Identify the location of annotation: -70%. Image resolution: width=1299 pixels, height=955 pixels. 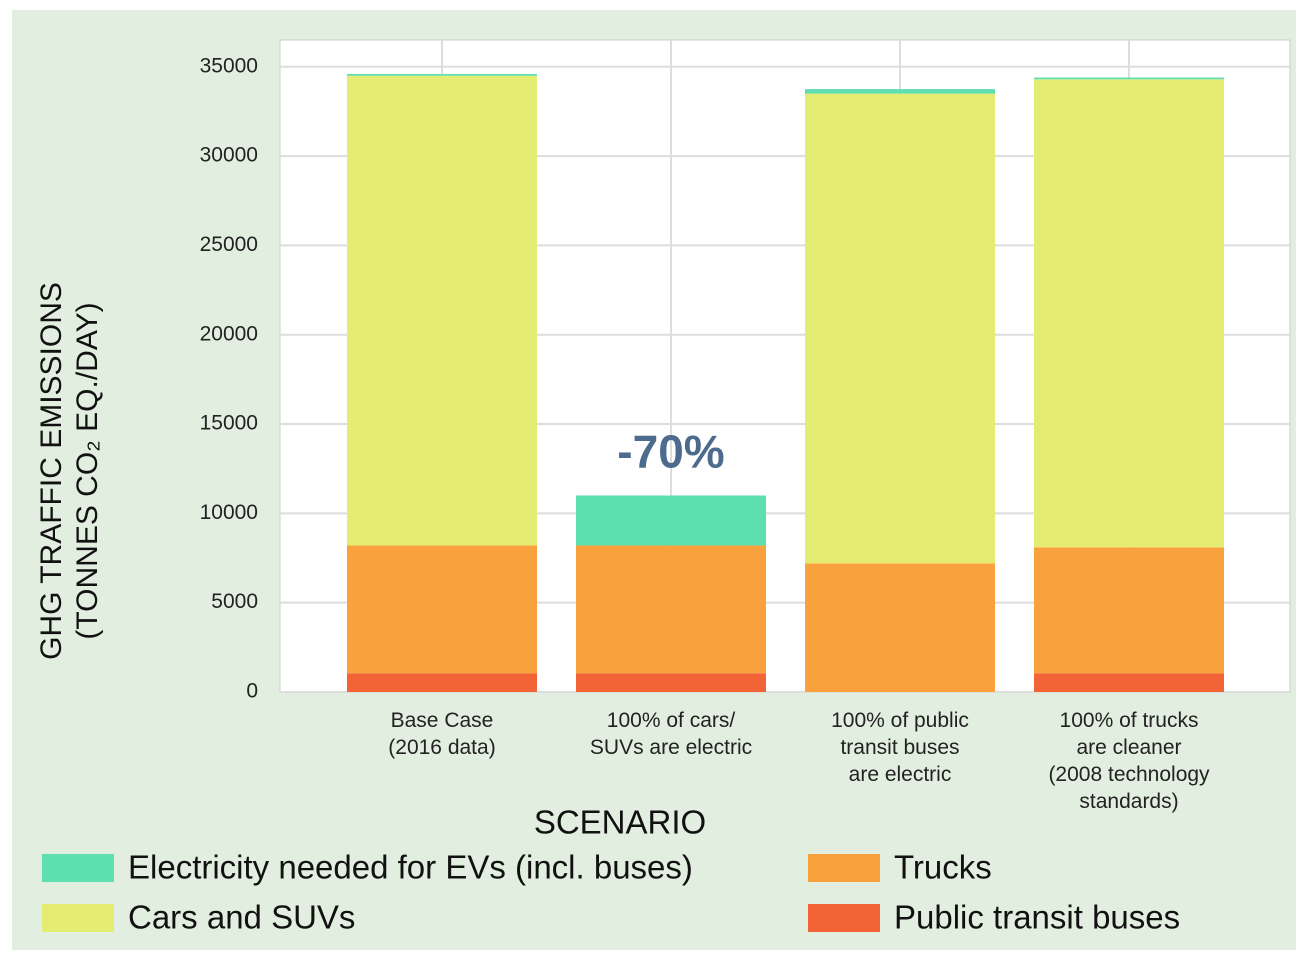
(670, 452).